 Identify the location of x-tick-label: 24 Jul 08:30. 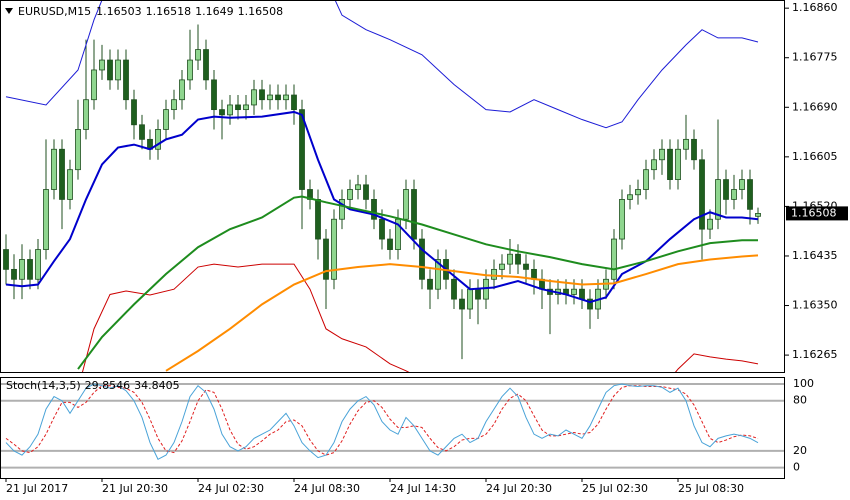
(327, 488).